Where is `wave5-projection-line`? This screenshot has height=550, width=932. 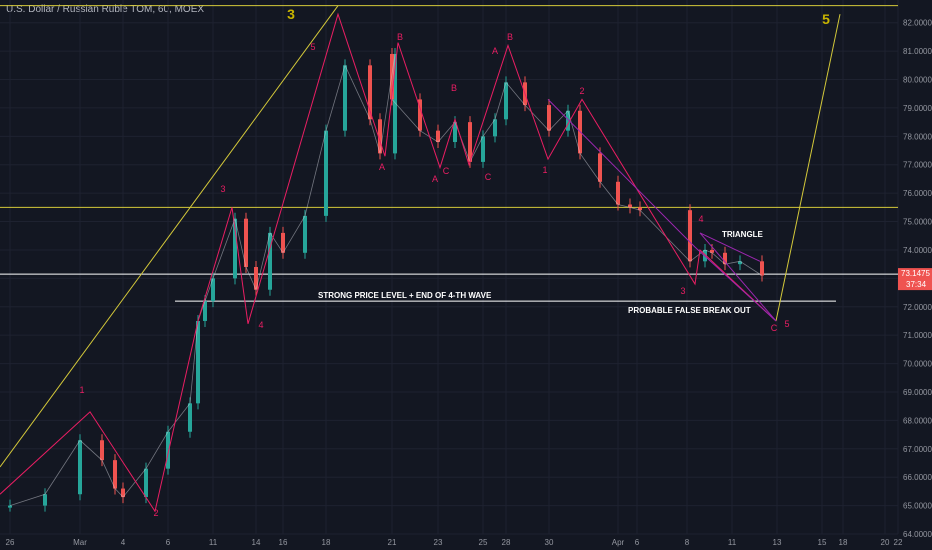 wave5-projection-line is located at coordinates (808, 168).